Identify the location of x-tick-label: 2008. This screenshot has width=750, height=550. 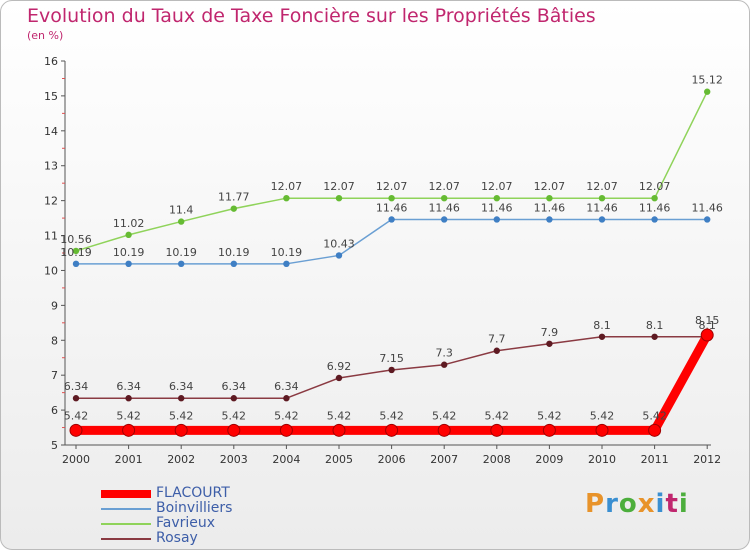
(497, 459).